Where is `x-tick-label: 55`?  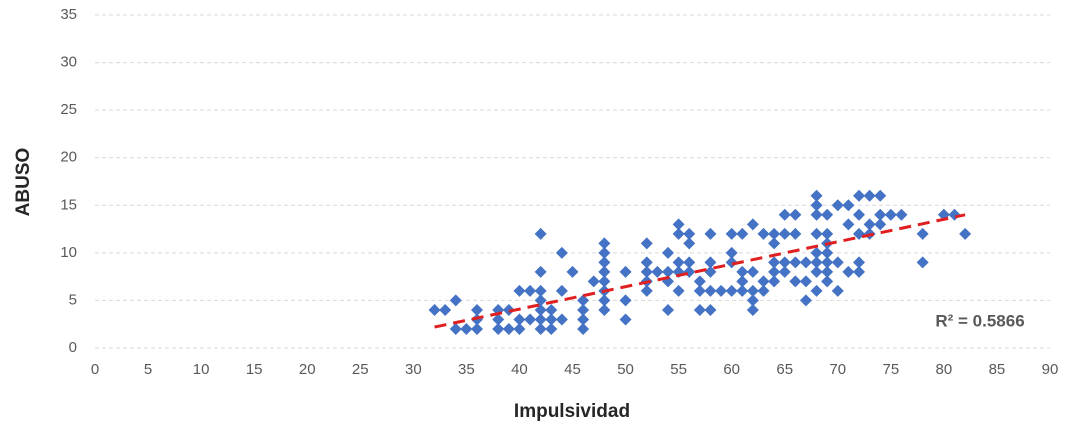
x-tick-label: 55 is located at coordinates (678, 369).